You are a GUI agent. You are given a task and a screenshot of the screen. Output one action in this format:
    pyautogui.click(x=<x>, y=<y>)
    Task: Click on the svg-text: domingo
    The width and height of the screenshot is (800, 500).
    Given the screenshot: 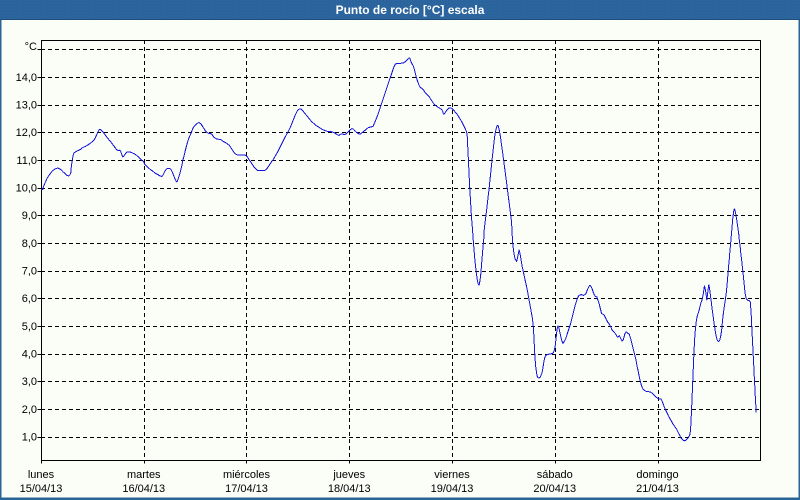 What is the action you would take?
    pyautogui.click(x=657, y=475)
    